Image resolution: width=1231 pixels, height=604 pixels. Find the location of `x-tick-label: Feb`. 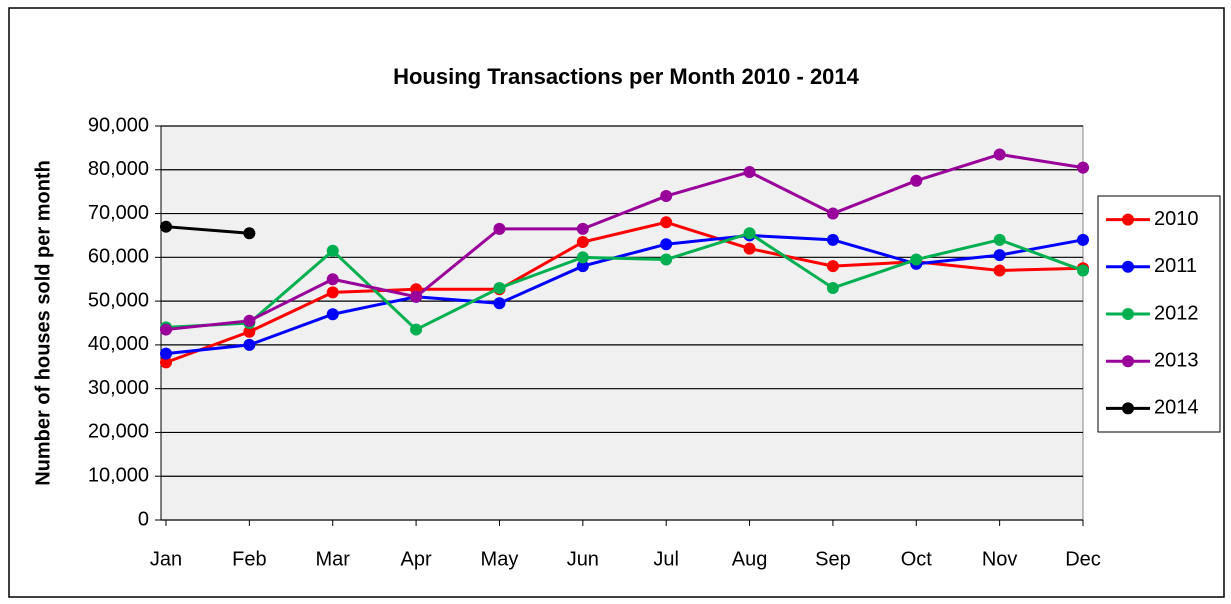

x-tick-label: Feb is located at coordinates (249, 559).